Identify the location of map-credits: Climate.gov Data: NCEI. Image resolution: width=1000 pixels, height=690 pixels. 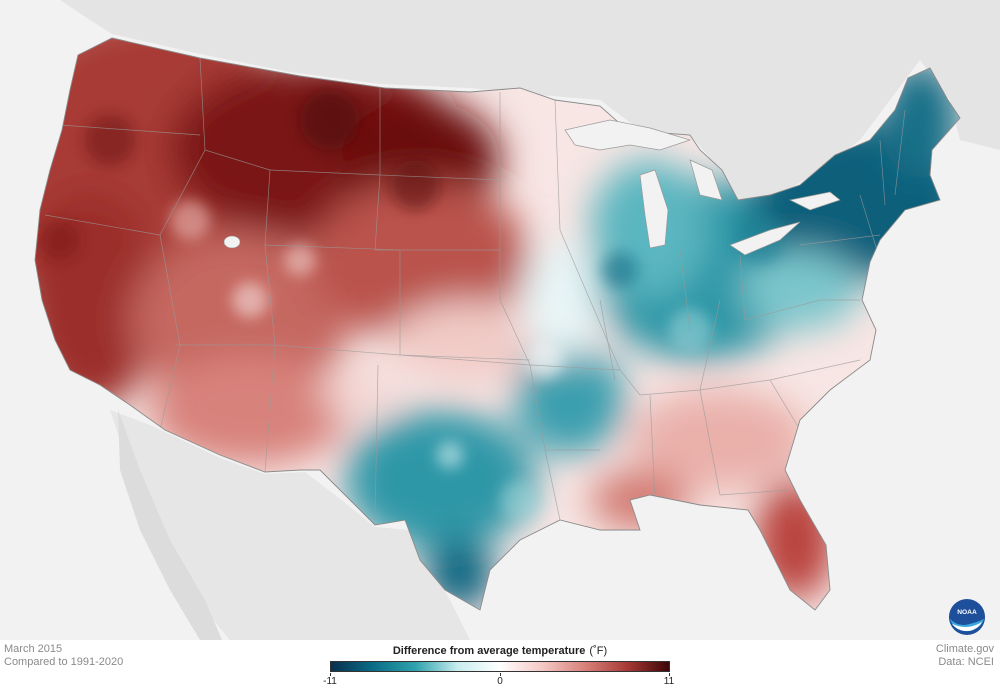
(965, 656).